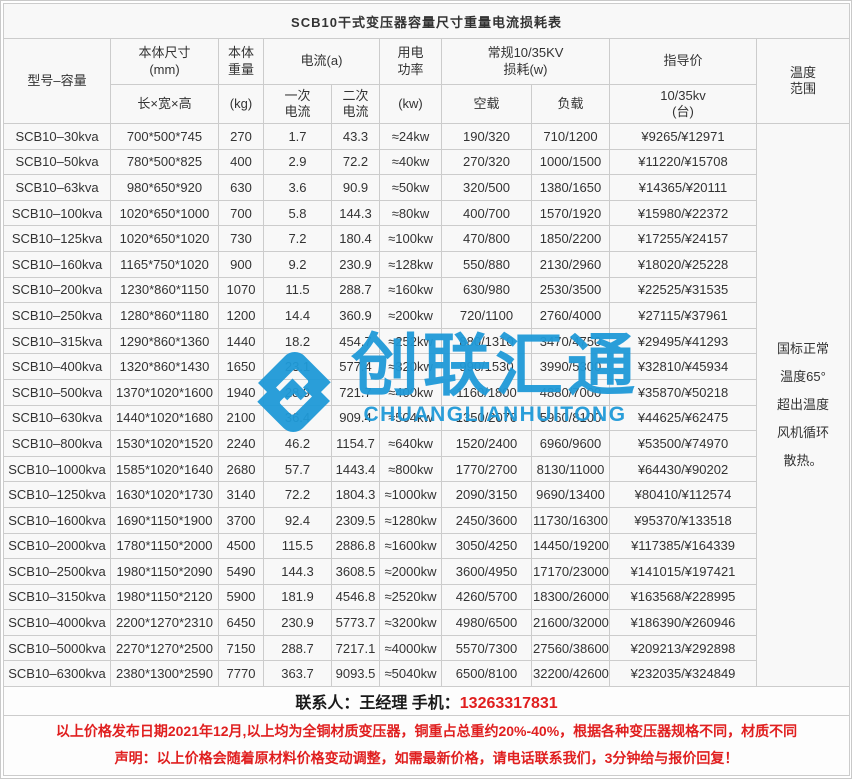  What do you see at coordinates (486, 520) in the screenshot?
I see `cell-noload-loss: 2450/3600` at bounding box center [486, 520].